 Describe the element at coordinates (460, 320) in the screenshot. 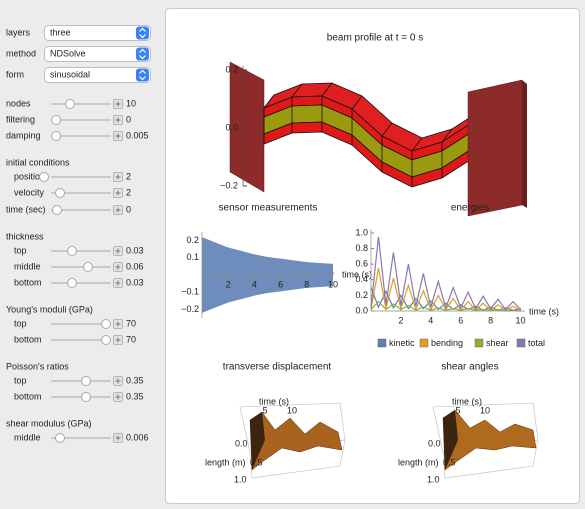

I see `x-tick-label: 6` at that location.